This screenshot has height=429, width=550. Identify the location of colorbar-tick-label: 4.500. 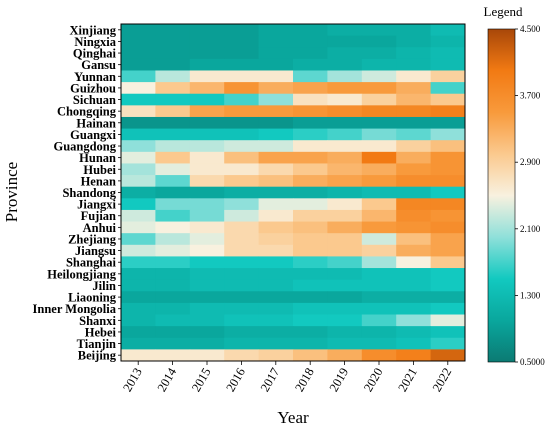
(530, 29).